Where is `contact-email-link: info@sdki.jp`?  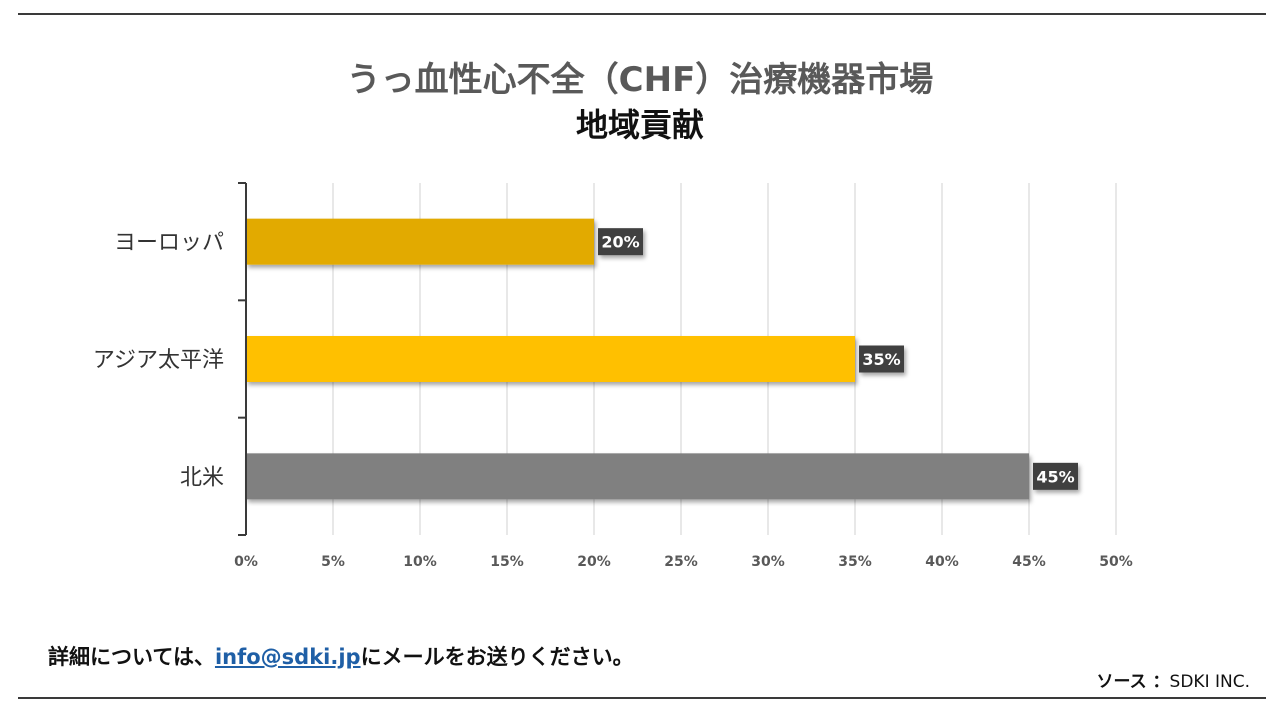
contact-email-link: info@sdki.jp is located at coordinates (287, 657).